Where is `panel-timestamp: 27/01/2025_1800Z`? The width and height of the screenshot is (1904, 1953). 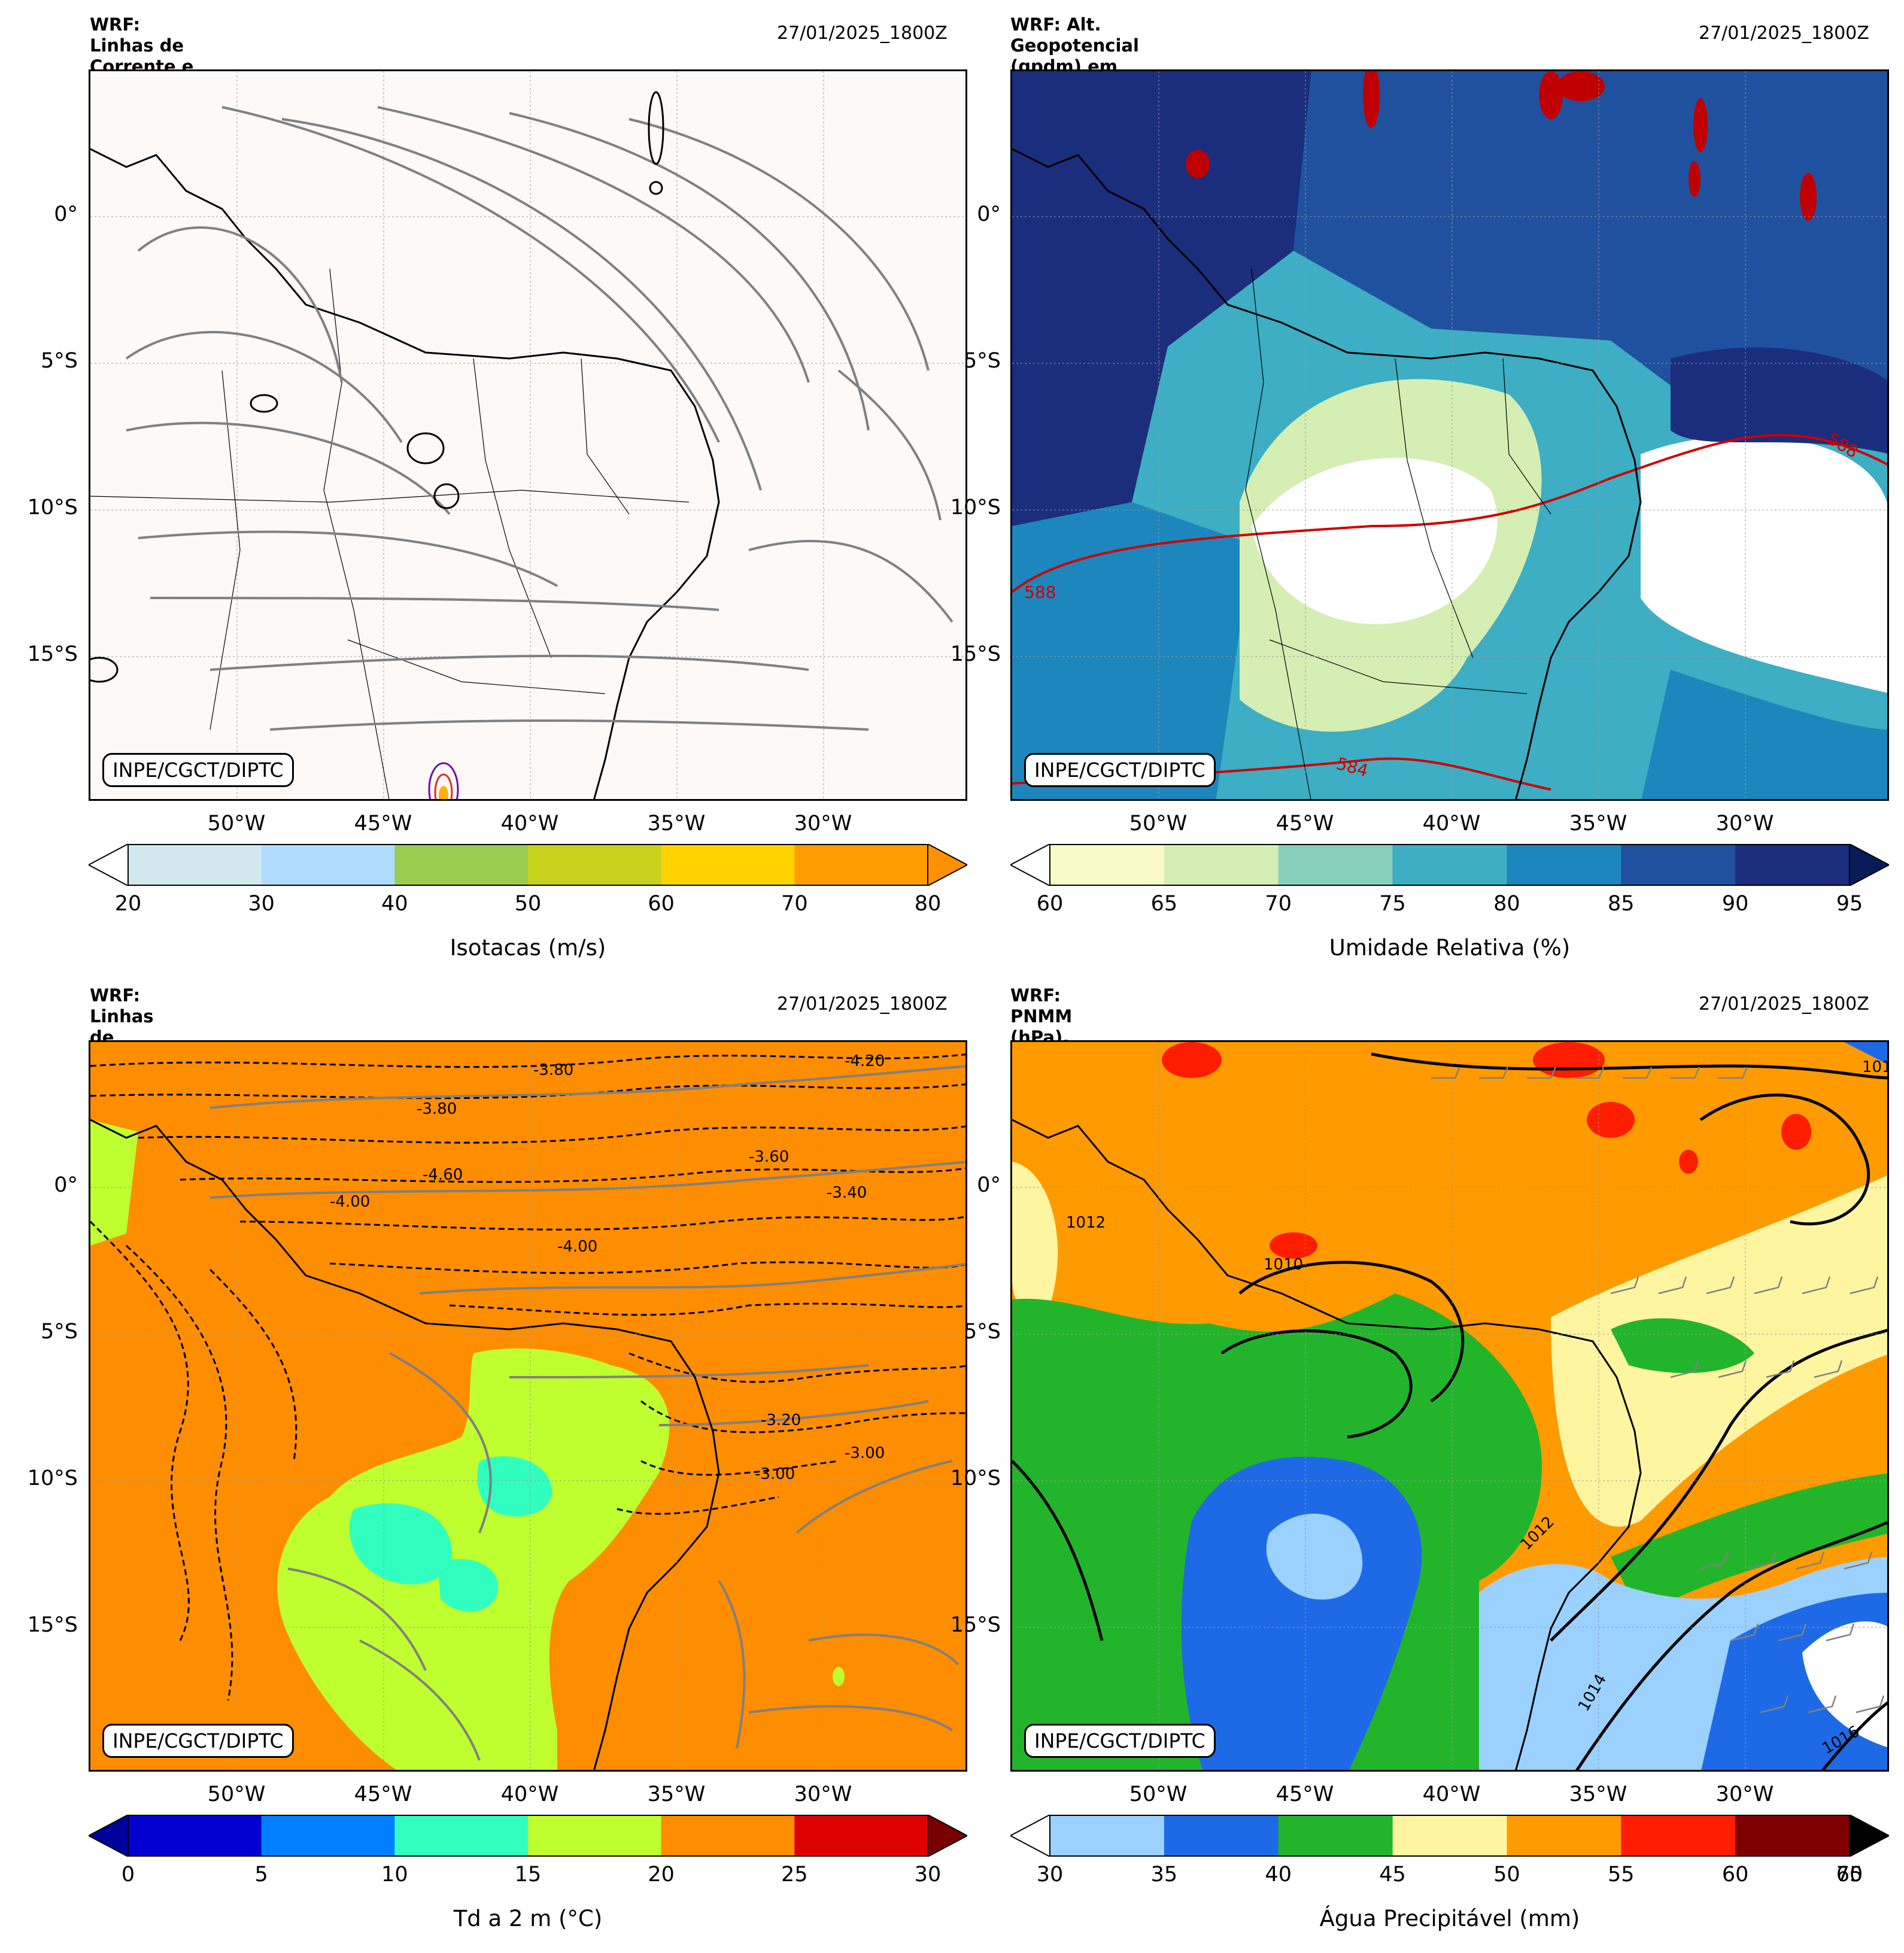 panel-timestamp: 27/01/2025_1800Z is located at coordinates (1784, 33).